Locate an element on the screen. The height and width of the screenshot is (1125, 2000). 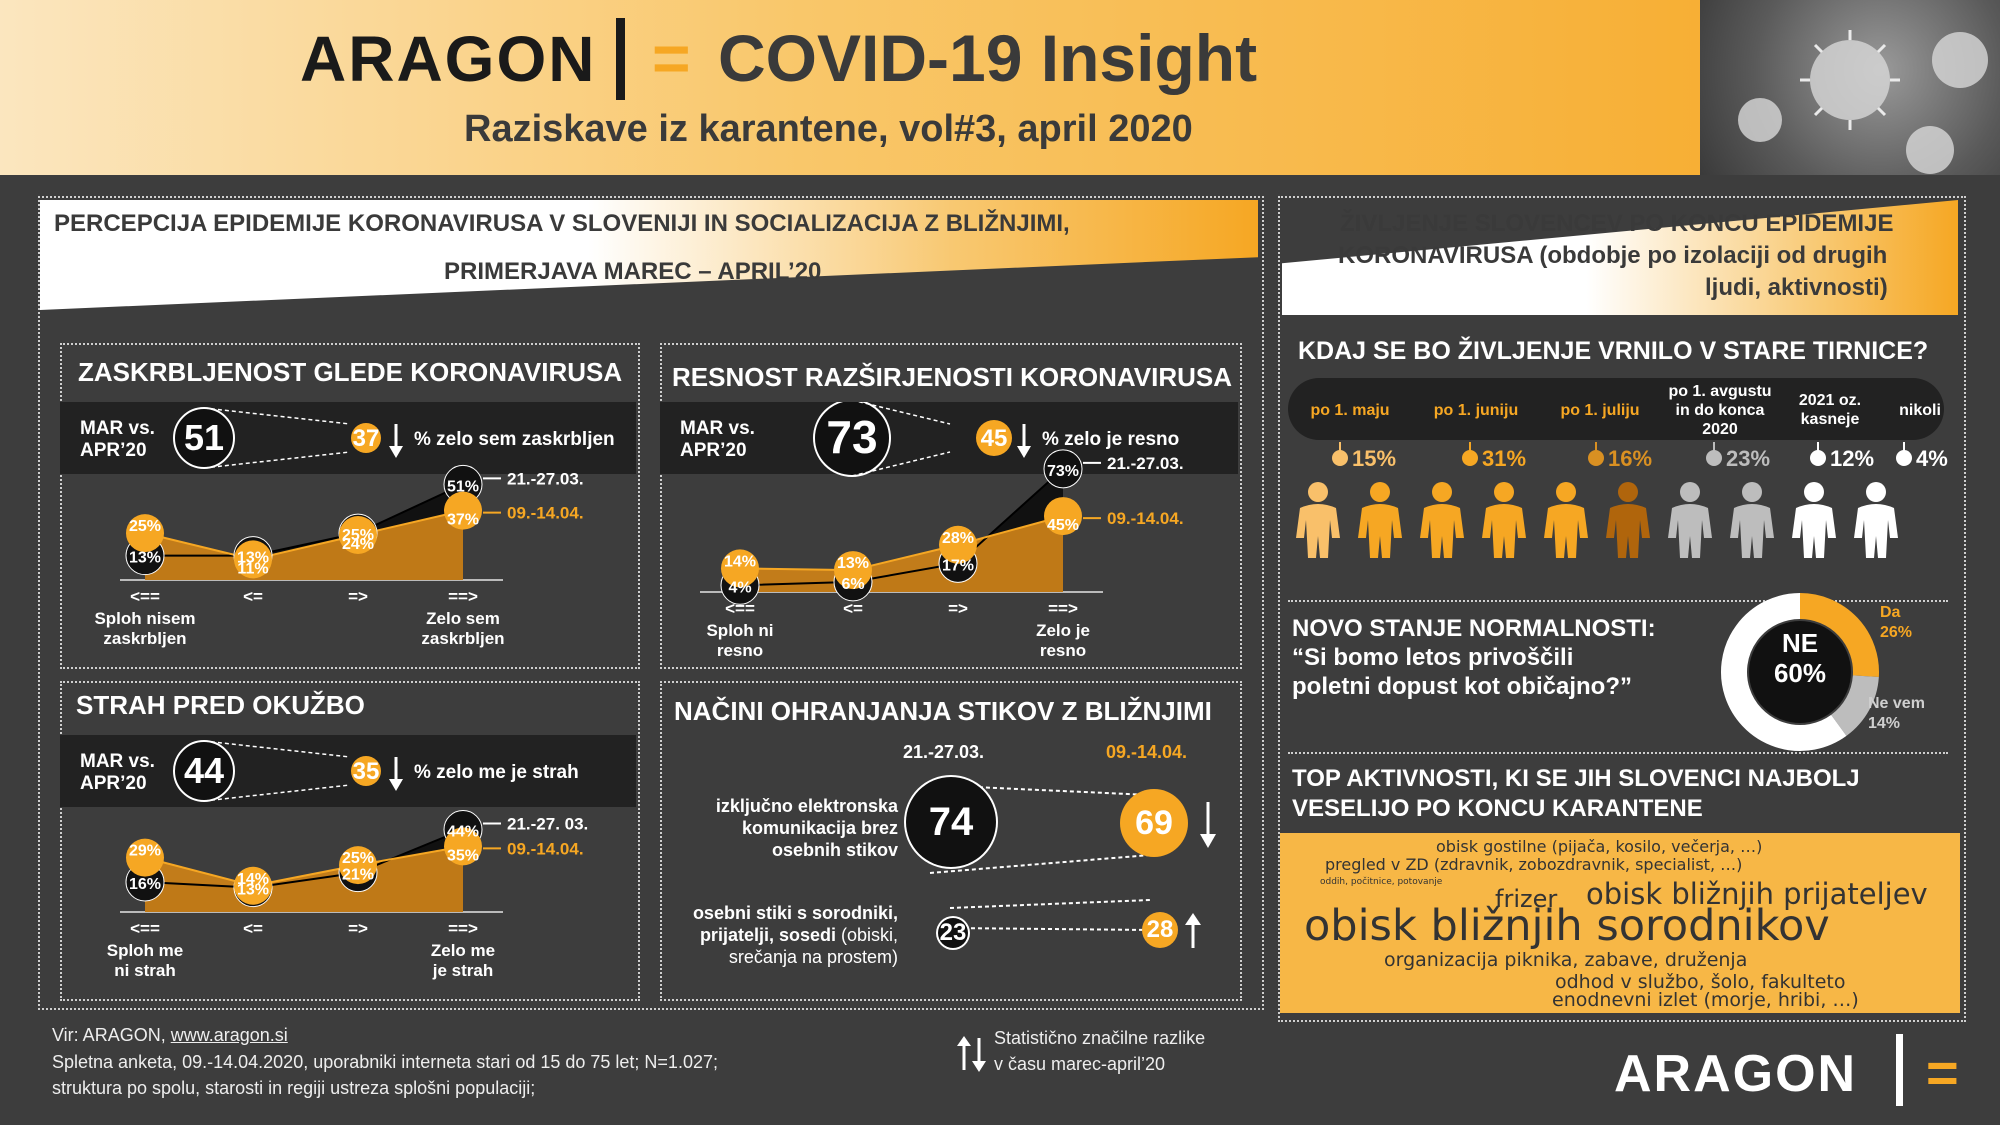
brand-logo: ARAGON is located at coordinates (448, 59).